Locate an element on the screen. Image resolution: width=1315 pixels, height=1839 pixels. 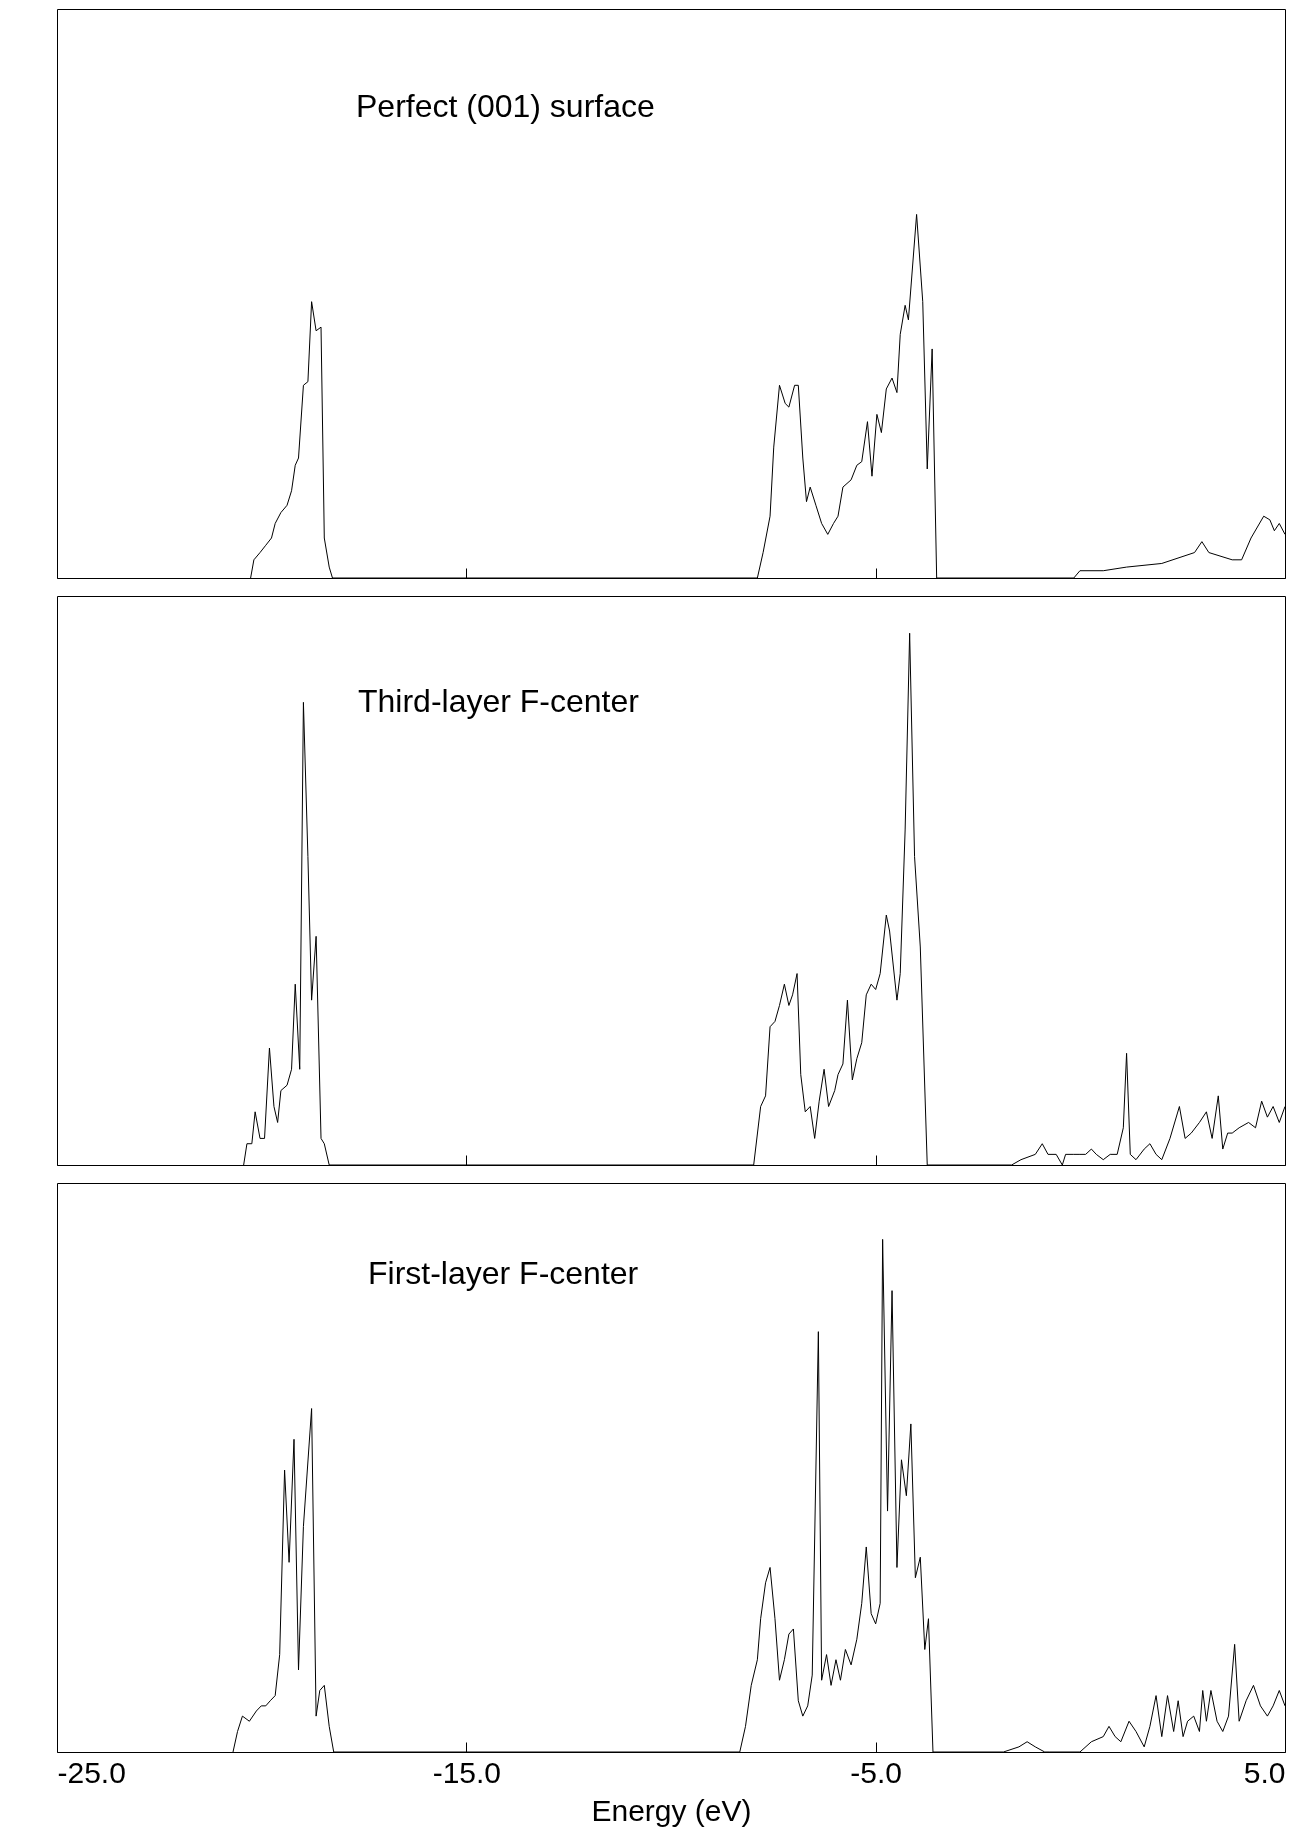
chart-title: Perfect (001) surface is located at coordinates (505, 106).